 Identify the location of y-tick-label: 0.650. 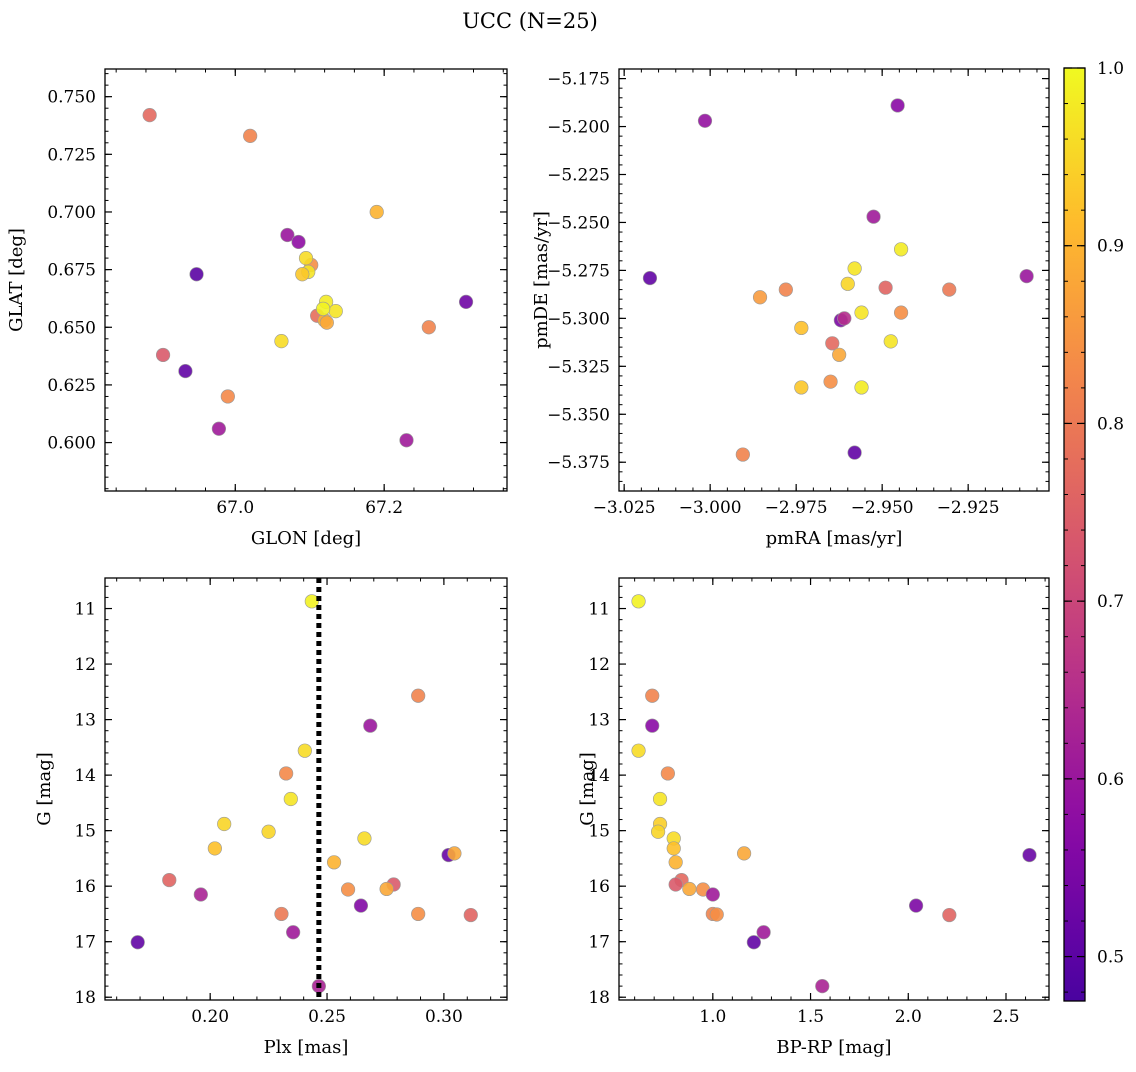
(71, 328).